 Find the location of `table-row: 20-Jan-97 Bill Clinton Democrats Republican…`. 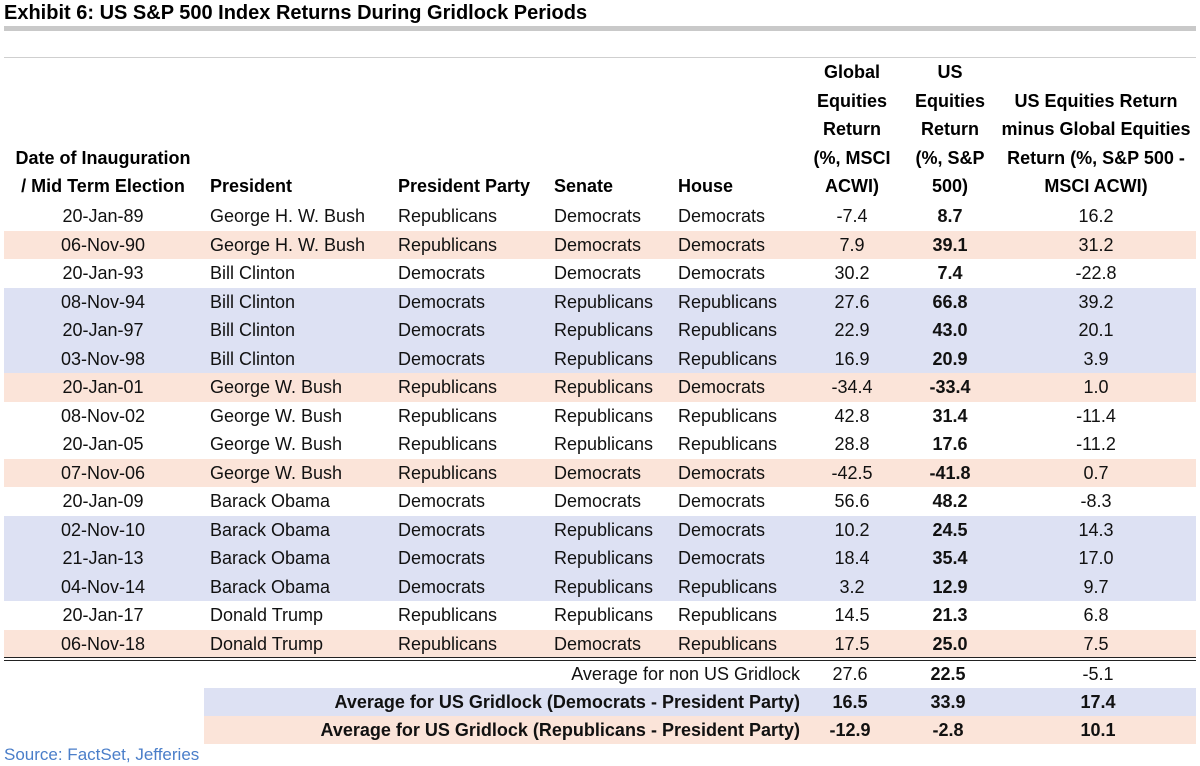

table-row: 20-Jan-97 Bill Clinton Democrats Republican… is located at coordinates (600, 330).